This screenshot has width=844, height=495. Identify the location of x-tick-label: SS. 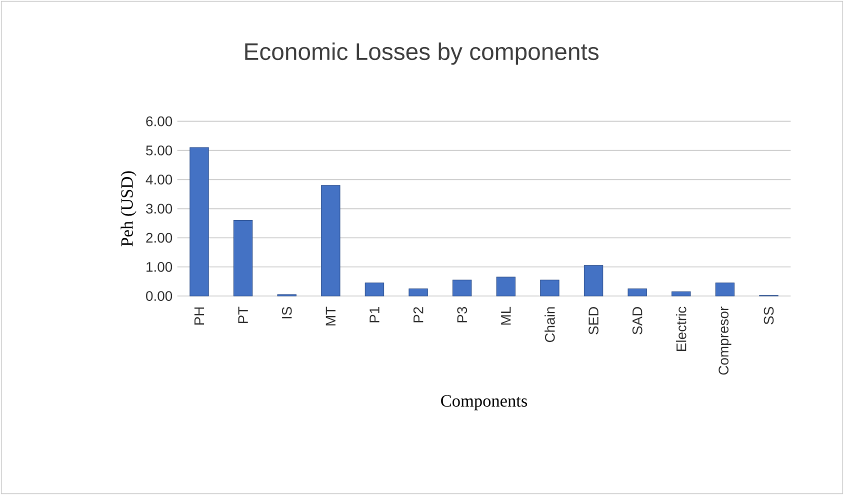
(769, 315).